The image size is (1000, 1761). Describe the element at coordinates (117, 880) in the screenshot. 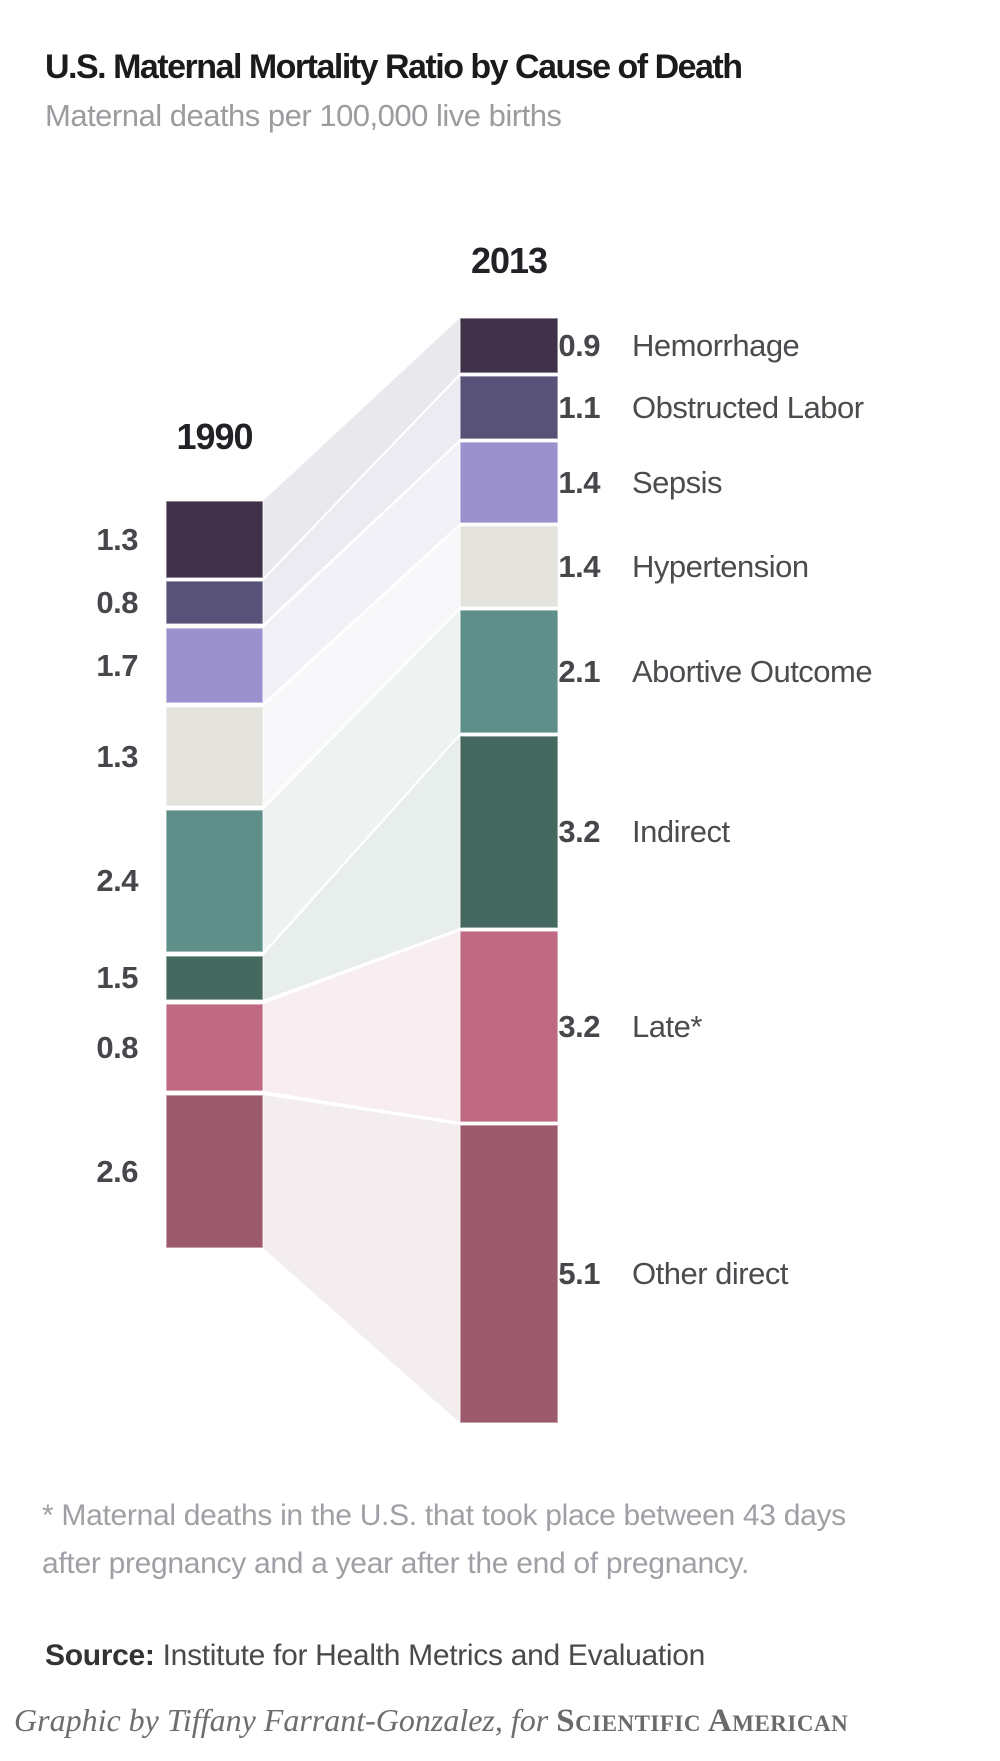

I see `value-label-1990-abortive-outcome: 2.4` at that location.